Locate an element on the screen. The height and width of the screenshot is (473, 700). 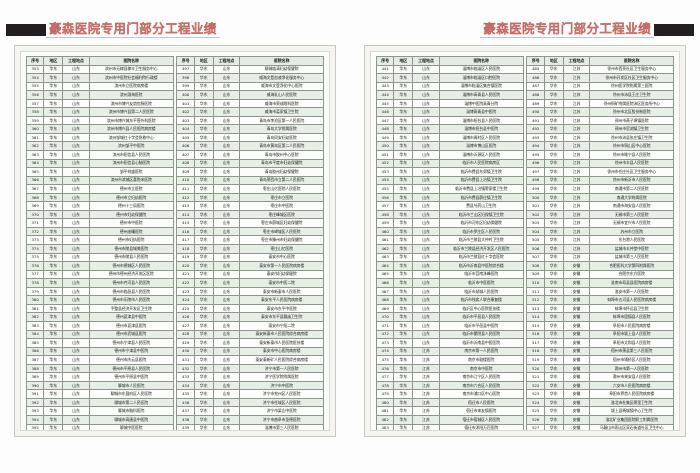
table-row: 451 华东 山东 淄博市沂源区人民医院 is located at coordinates (449, 155).